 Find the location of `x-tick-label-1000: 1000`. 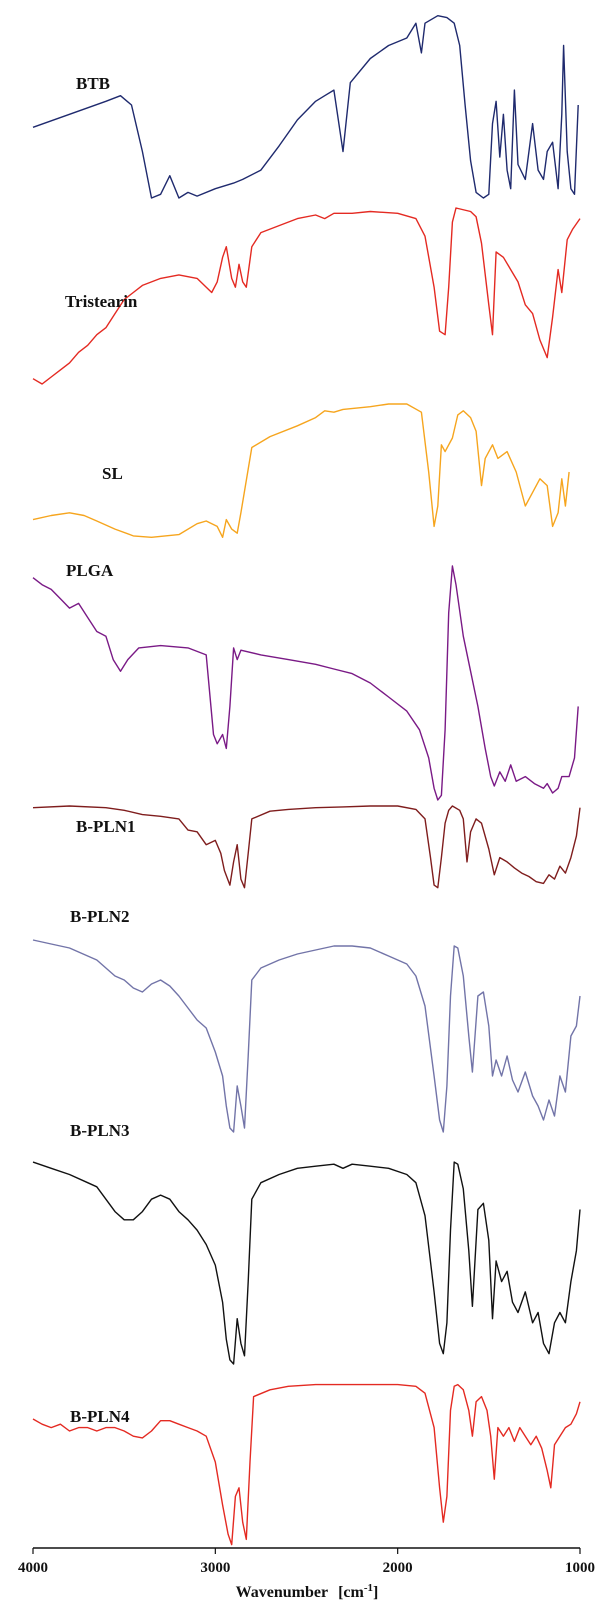

x-tick-label-1000: 1000 is located at coordinates (580, 1568).